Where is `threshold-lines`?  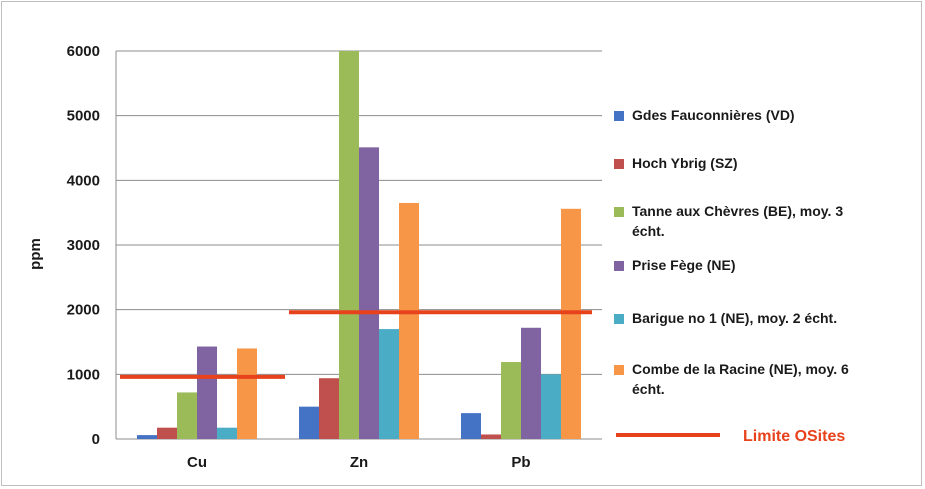
threshold-lines is located at coordinates (356, 344).